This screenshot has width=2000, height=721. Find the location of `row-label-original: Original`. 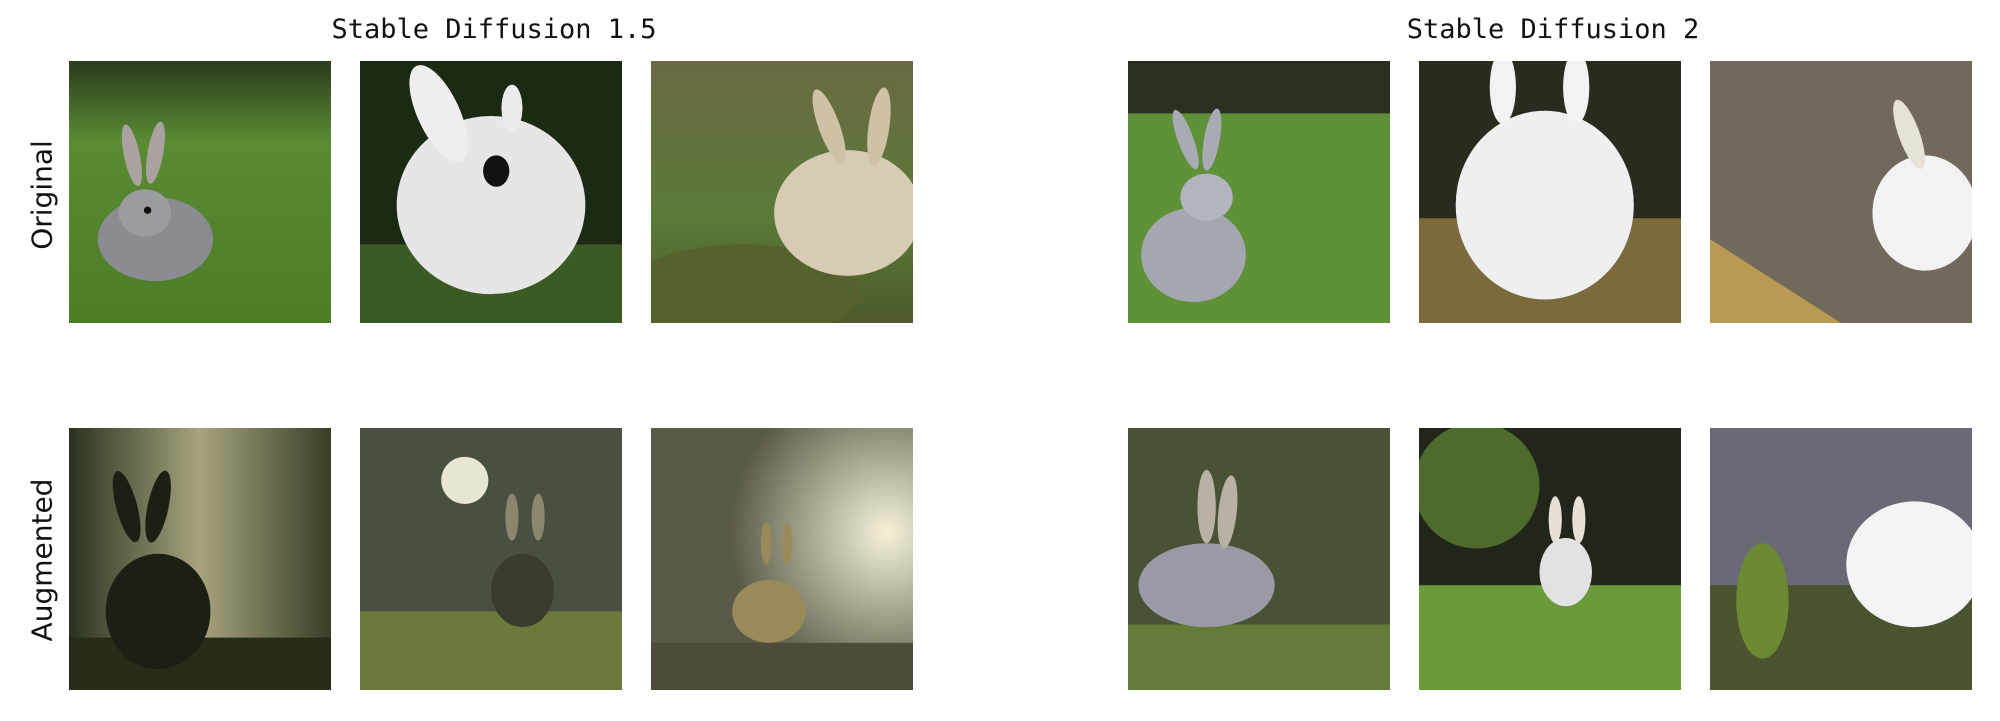

row-label-original: Original is located at coordinates (42, 195).